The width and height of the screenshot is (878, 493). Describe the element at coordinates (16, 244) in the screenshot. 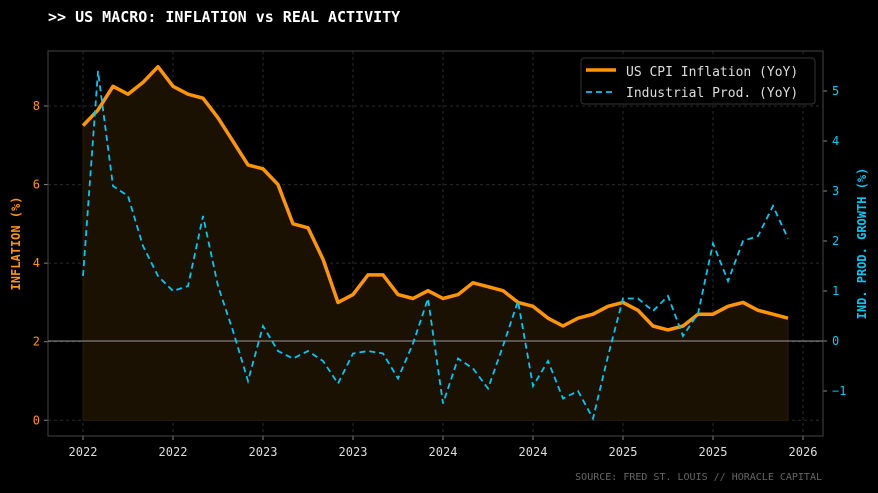

I see `left-axis-label: INFLATION (%)` at that location.